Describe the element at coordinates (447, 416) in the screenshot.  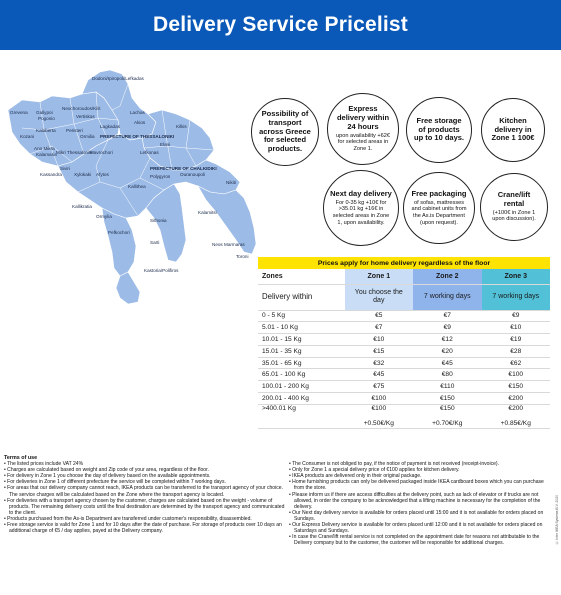
I see `zone-2-price: €150 +0.70€/Kg` at that location.